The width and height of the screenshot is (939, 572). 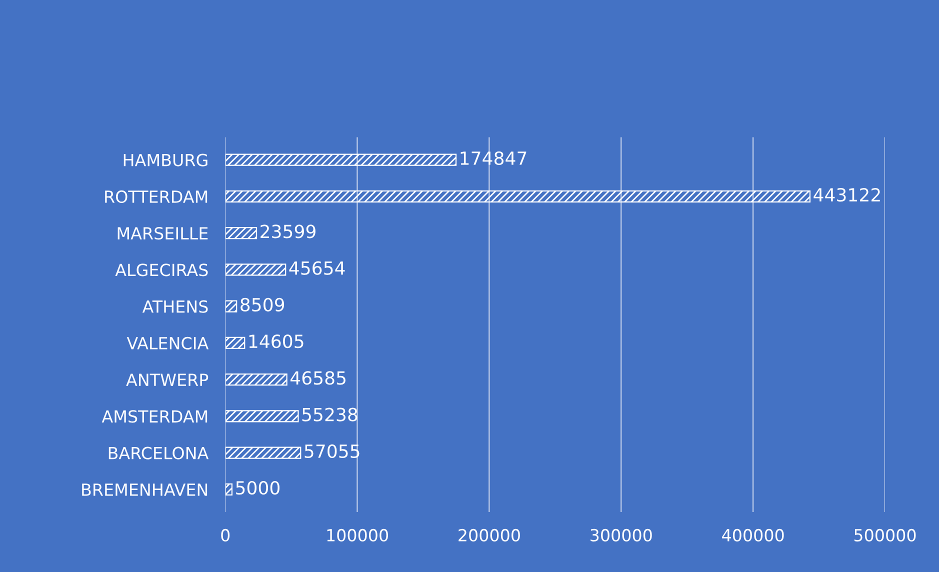 I want to click on y-tick-label: BREMENHAVEN, so click(x=145, y=490).